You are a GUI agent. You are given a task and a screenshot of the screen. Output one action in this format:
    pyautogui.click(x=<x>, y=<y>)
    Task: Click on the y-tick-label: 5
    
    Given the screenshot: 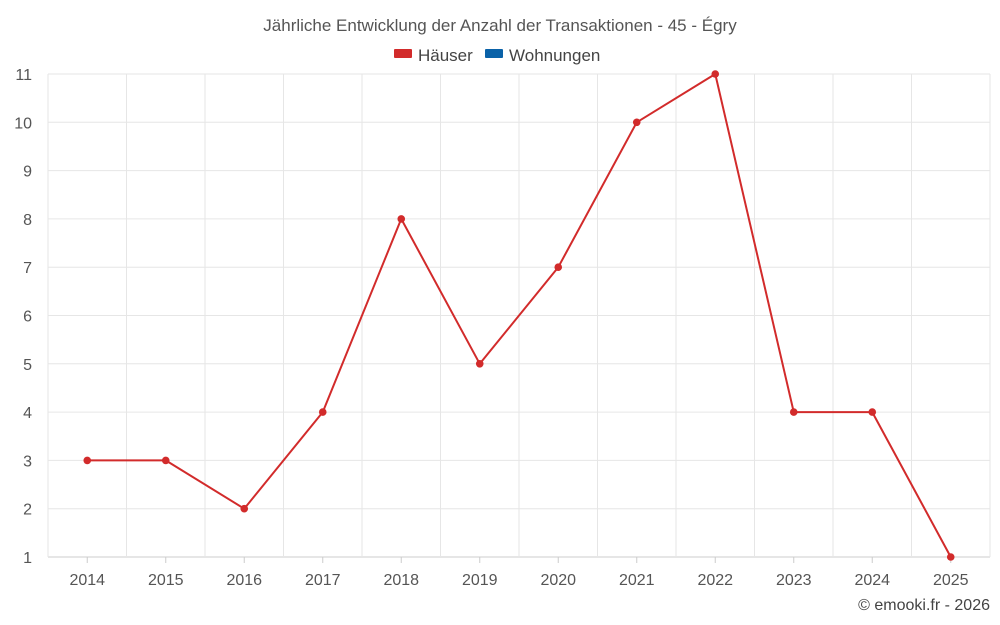 What is the action you would take?
    pyautogui.click(x=27, y=365)
    